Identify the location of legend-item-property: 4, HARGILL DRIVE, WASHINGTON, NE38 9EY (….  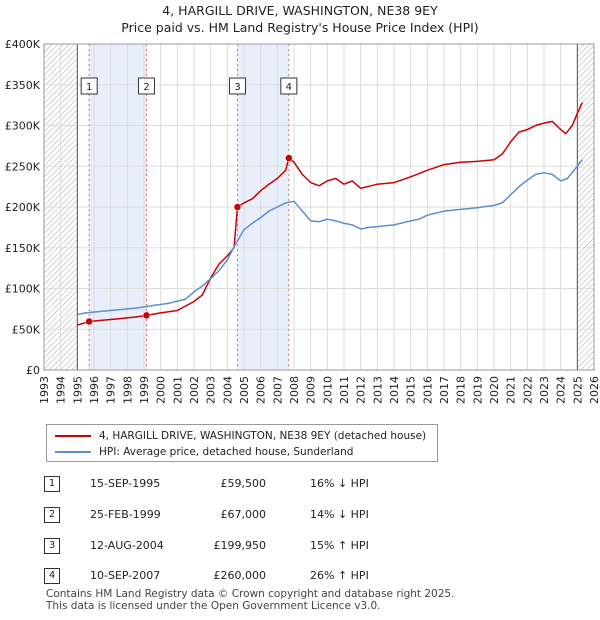
(240, 436).